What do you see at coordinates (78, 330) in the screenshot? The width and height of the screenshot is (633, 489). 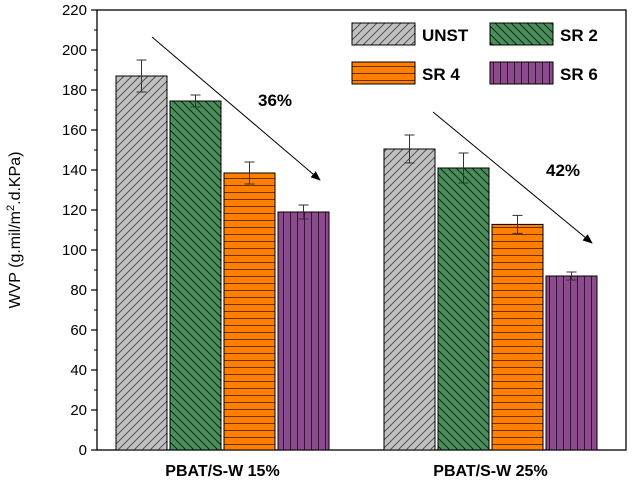 I see `y-tick-label: 60` at bounding box center [78, 330].